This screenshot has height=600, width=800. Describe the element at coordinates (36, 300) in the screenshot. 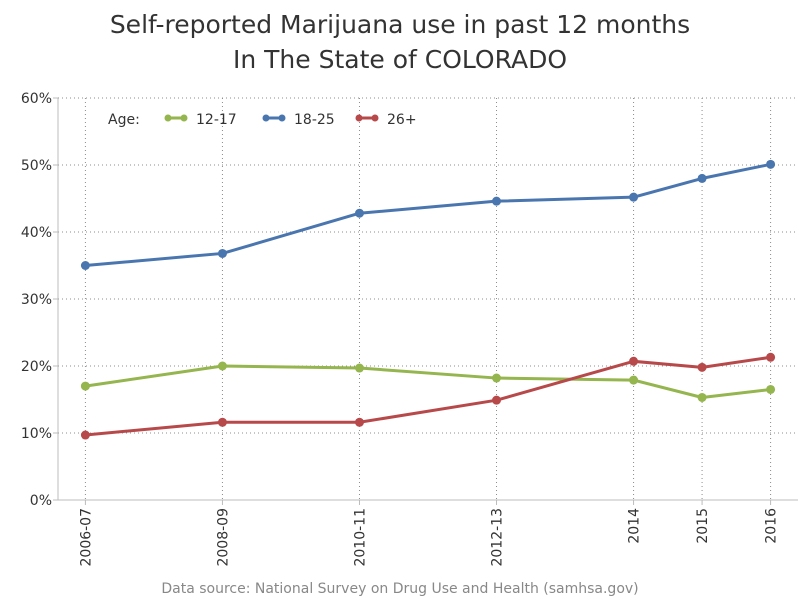

I see `y-tick-label: 30%` at that location.